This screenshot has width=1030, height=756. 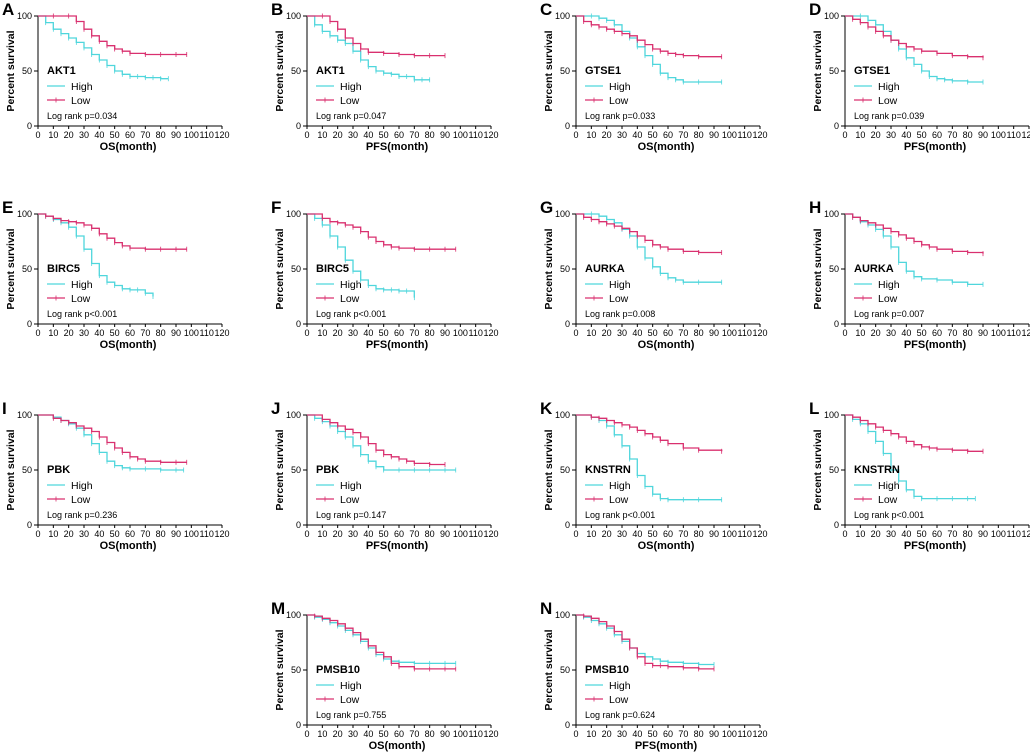 What do you see at coordinates (889, 314) in the screenshot?
I see `log-rank-pvalue: Log rank p=0.007` at bounding box center [889, 314].